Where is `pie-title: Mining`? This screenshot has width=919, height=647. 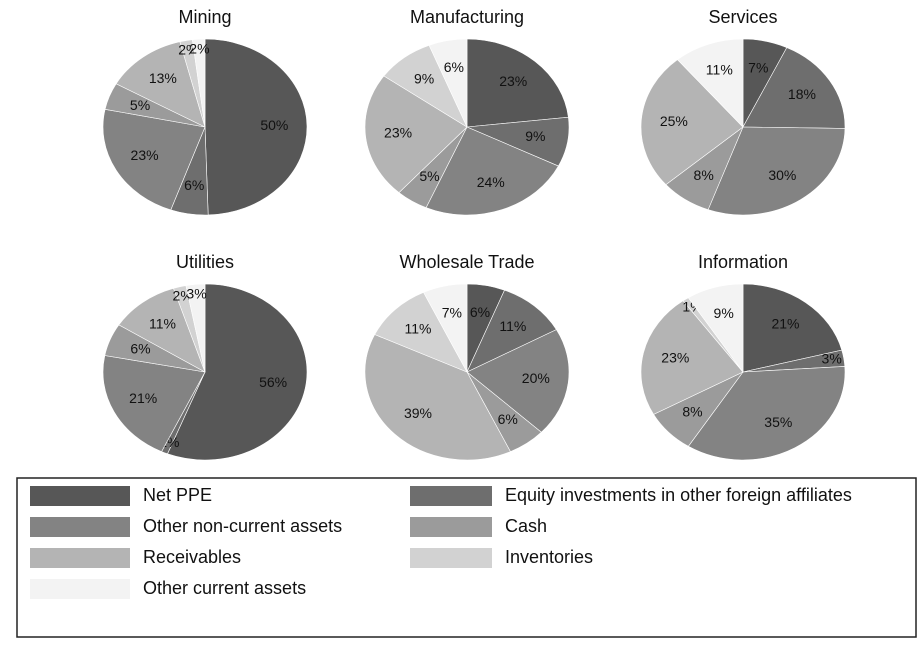 pie-title: Mining is located at coordinates (204, 17).